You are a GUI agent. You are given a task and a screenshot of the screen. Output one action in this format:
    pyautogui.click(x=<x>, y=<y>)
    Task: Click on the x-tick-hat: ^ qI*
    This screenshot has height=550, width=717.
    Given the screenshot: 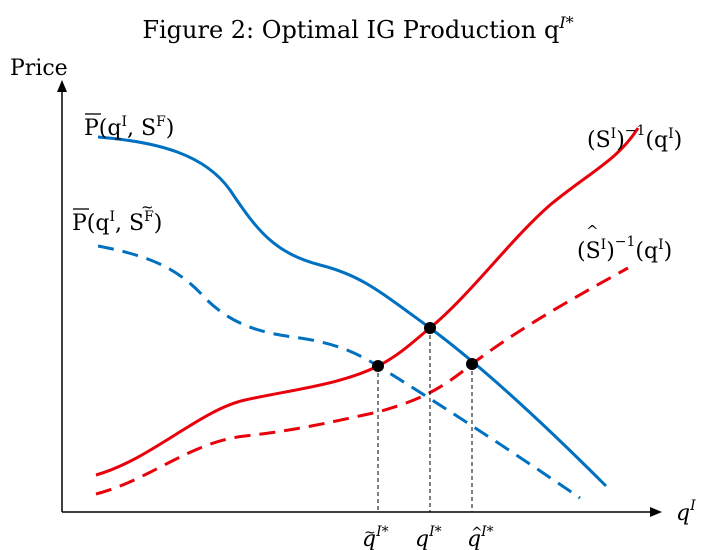 What is the action you would take?
    pyautogui.click(x=480, y=537)
    